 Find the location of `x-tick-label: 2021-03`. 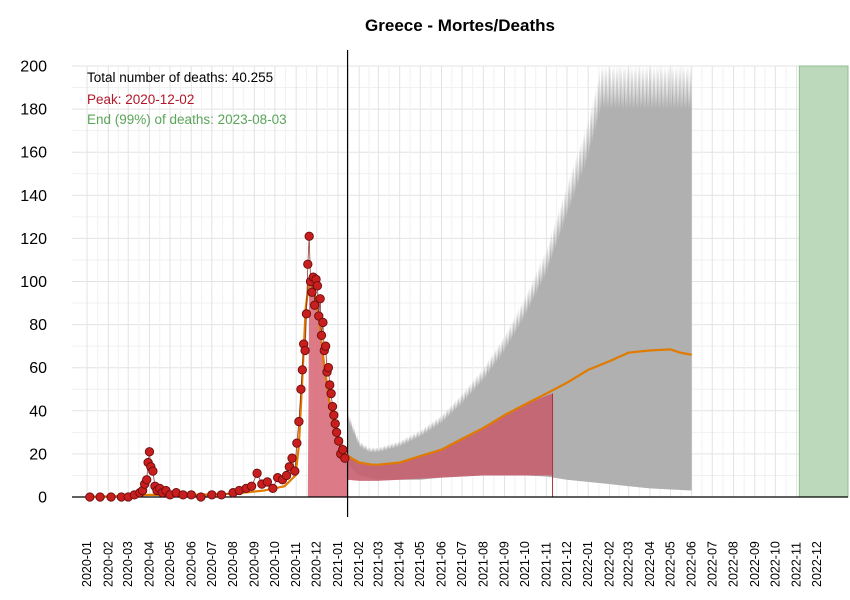

x-tick-label: 2021-03 is located at coordinates (378, 564).